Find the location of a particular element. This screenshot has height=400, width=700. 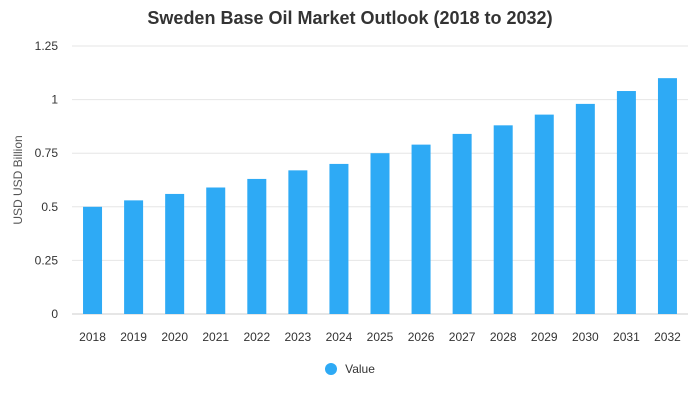

x-tick-label: 2031 is located at coordinates (626, 337).